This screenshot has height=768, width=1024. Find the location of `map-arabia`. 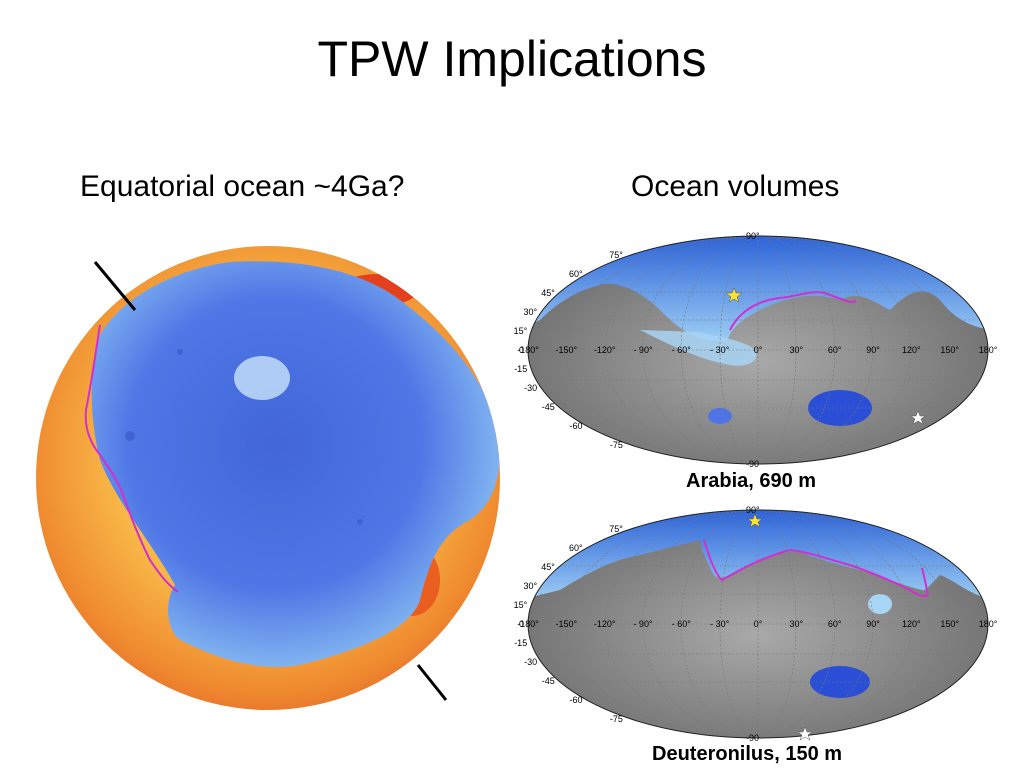

map-arabia is located at coordinates (758, 350).